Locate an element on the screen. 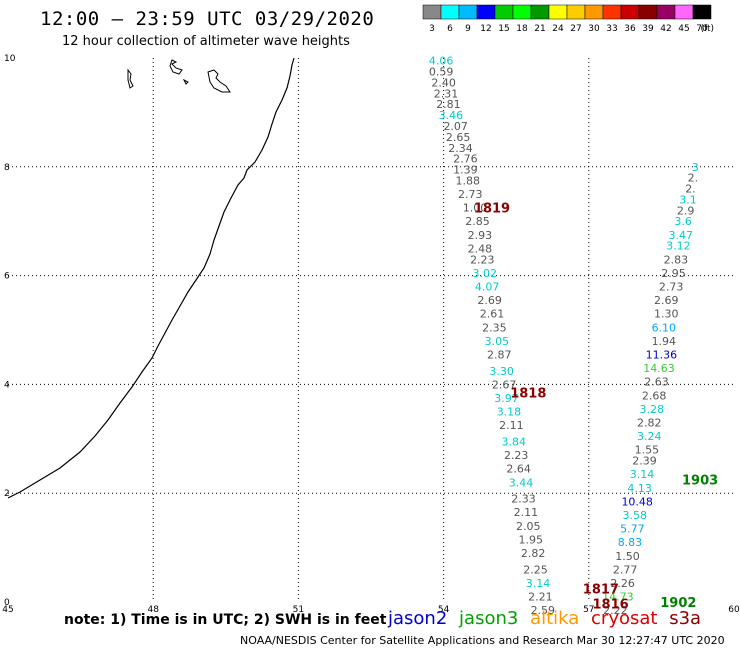  wave-height-value: 8.83 is located at coordinates (630, 542).